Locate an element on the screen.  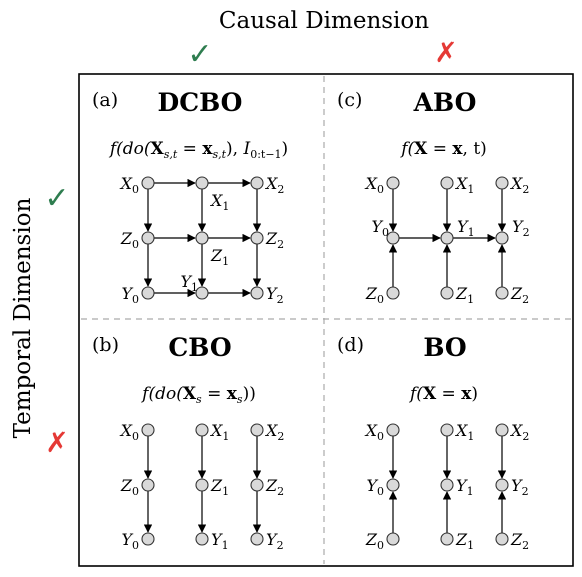
panel-c-node-y2 is located at coordinates (502, 238).